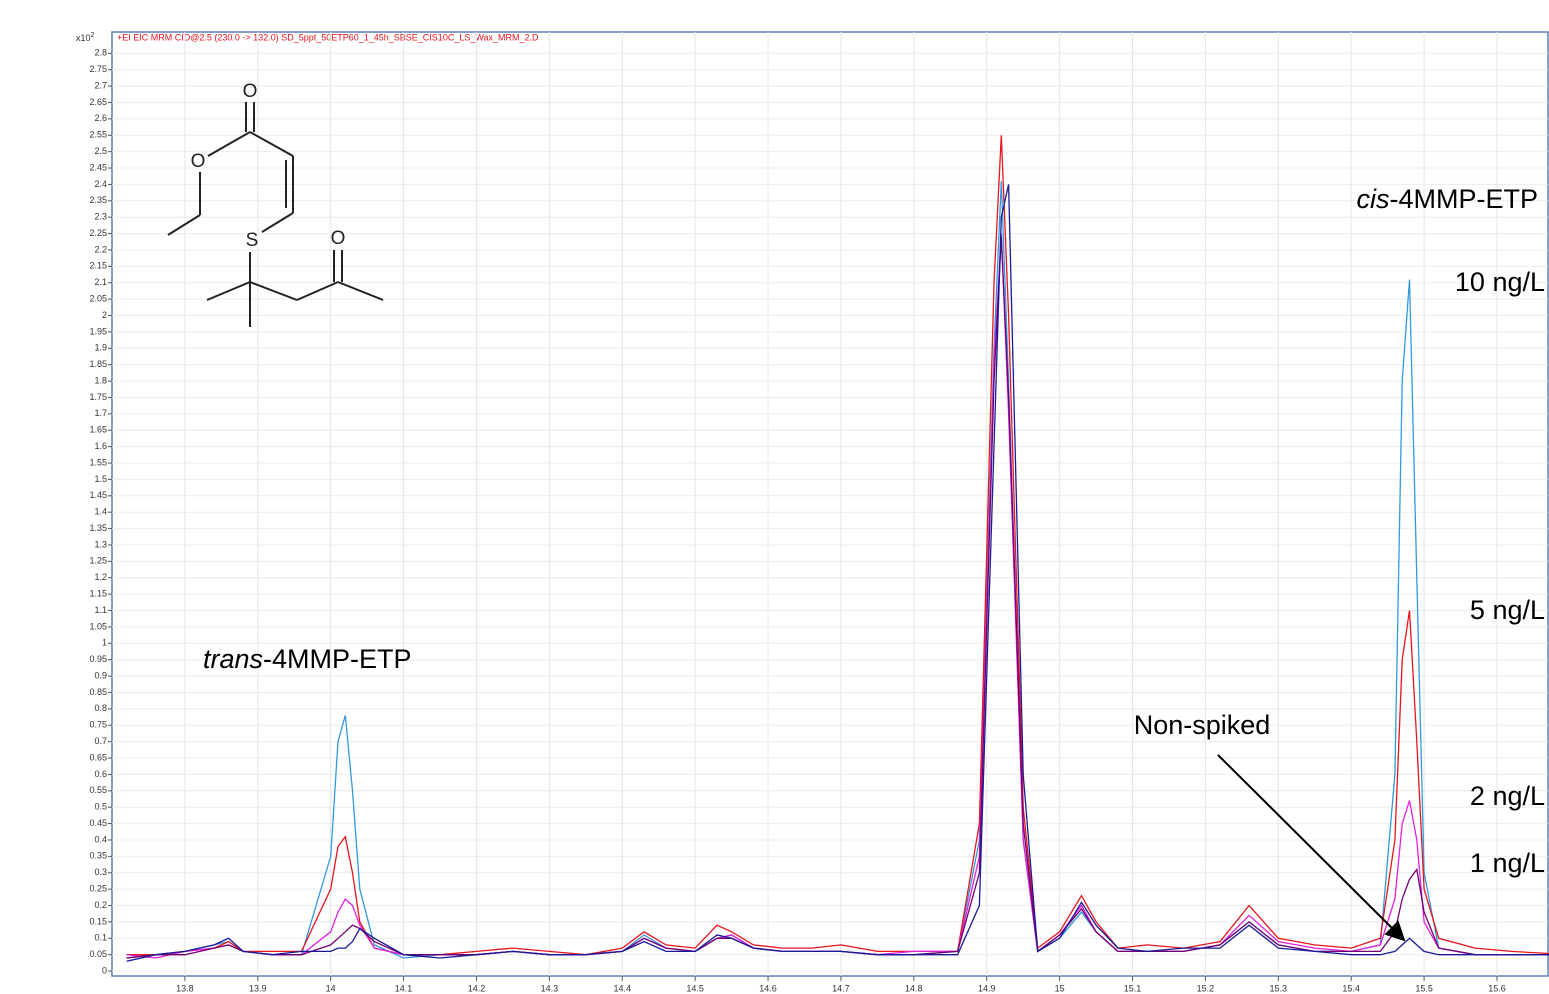 Image resolution: width=1549 pixels, height=994 pixels. What do you see at coordinates (100, 118) in the screenshot?
I see `y-tick-label: 2.6` at bounding box center [100, 118].